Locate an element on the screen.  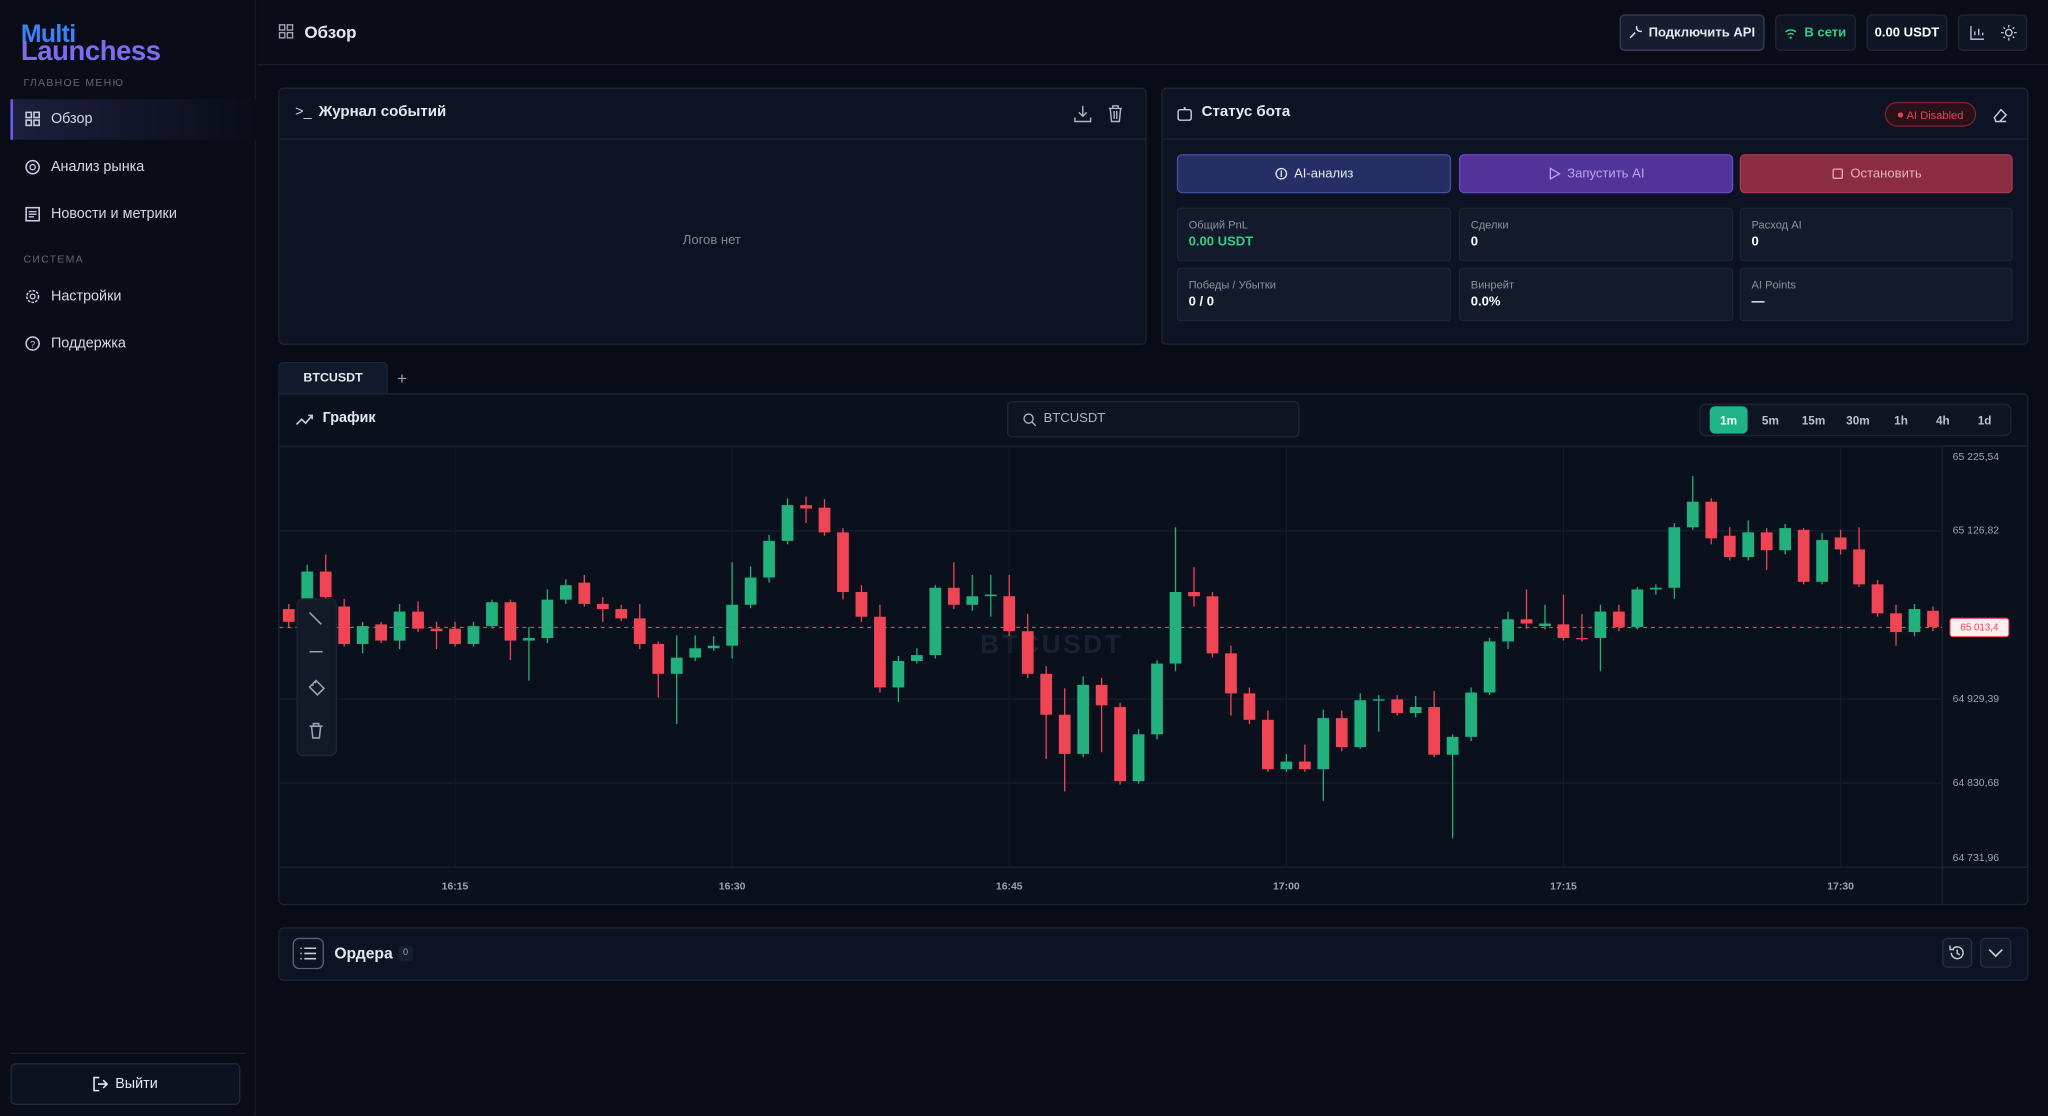
stat-card: Победы / Убытки 0 / 0 is located at coordinates (1314, 294).